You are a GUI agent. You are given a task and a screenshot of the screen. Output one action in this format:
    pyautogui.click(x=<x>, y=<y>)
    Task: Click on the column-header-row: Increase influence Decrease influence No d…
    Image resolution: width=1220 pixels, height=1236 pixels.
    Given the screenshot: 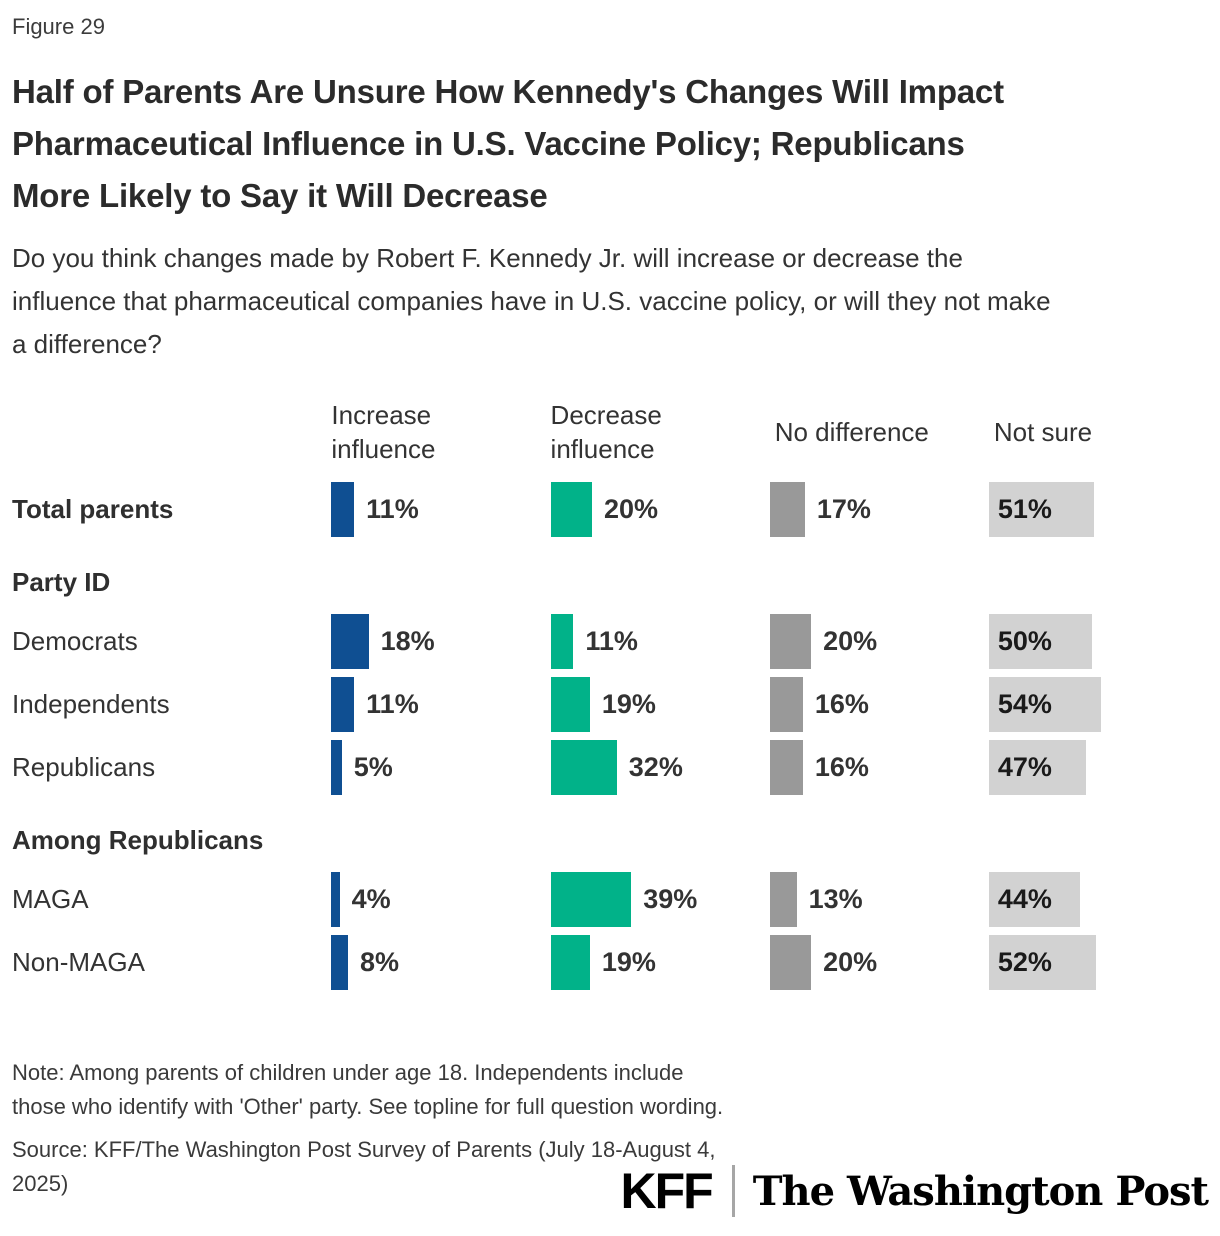 What is the action you would take?
    pyautogui.click(x=610, y=432)
    